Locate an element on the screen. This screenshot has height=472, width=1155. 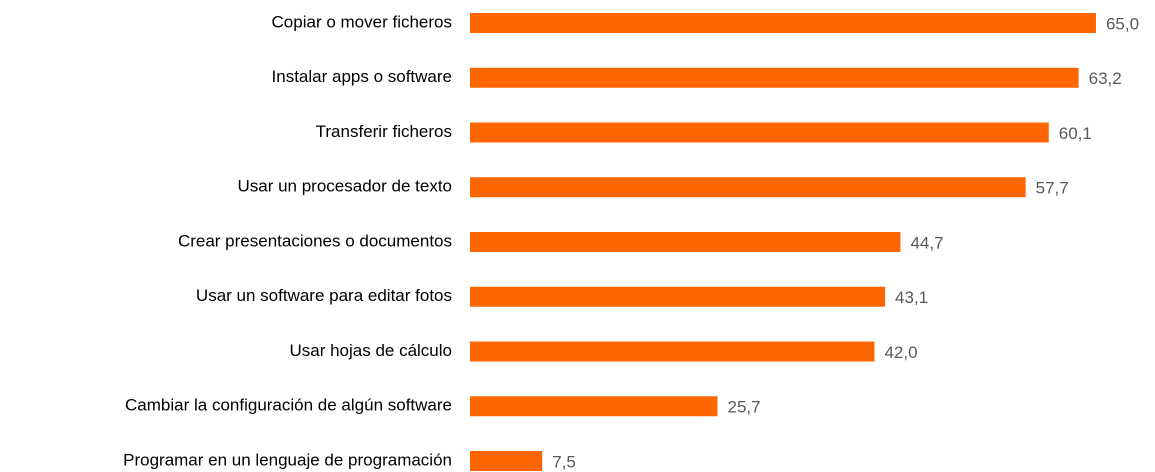
category-label: Copiar o mover ficheros is located at coordinates (362, 21).